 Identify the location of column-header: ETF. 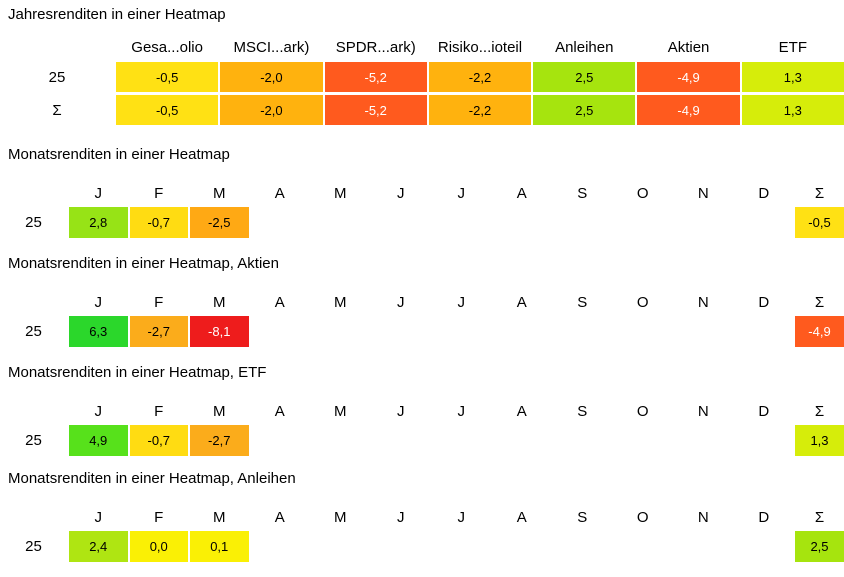
(793, 47).